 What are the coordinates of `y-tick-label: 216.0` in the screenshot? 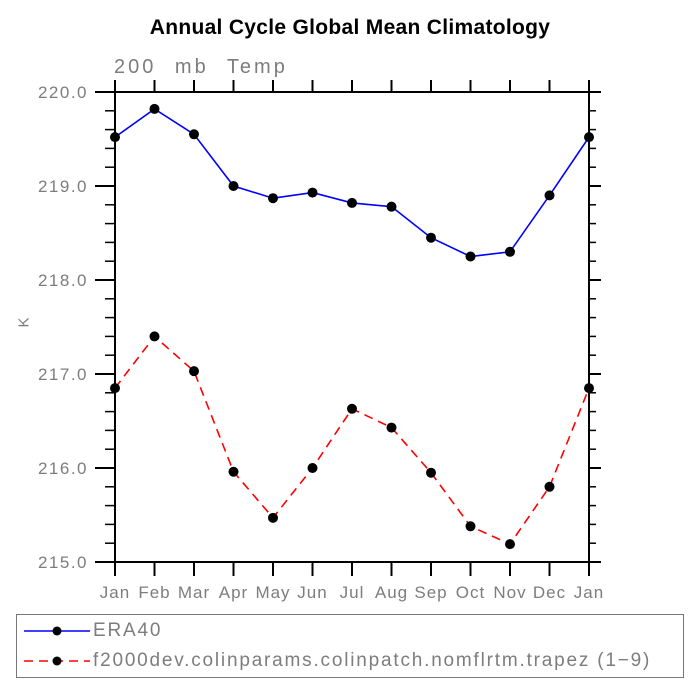 It's located at (63, 468).